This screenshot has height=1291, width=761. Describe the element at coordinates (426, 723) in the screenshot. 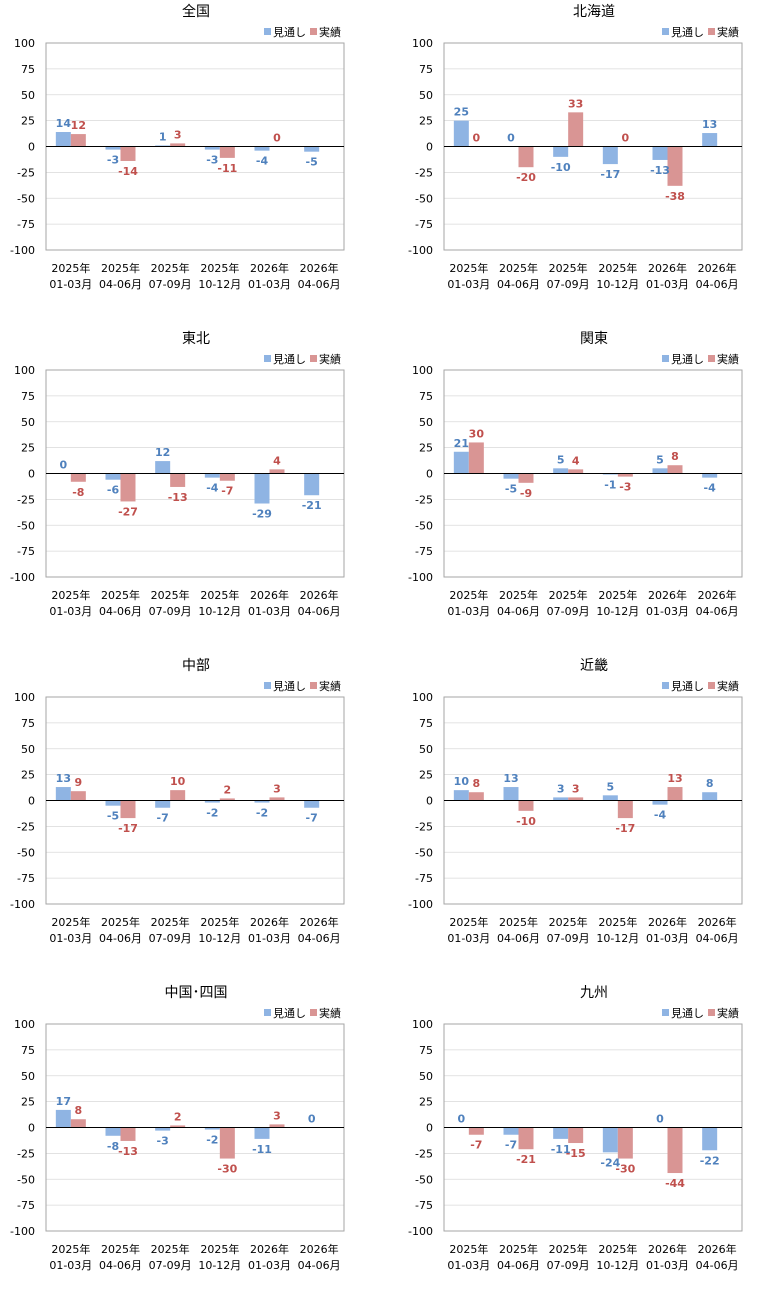

I see `y-tick-label: 75` at that location.